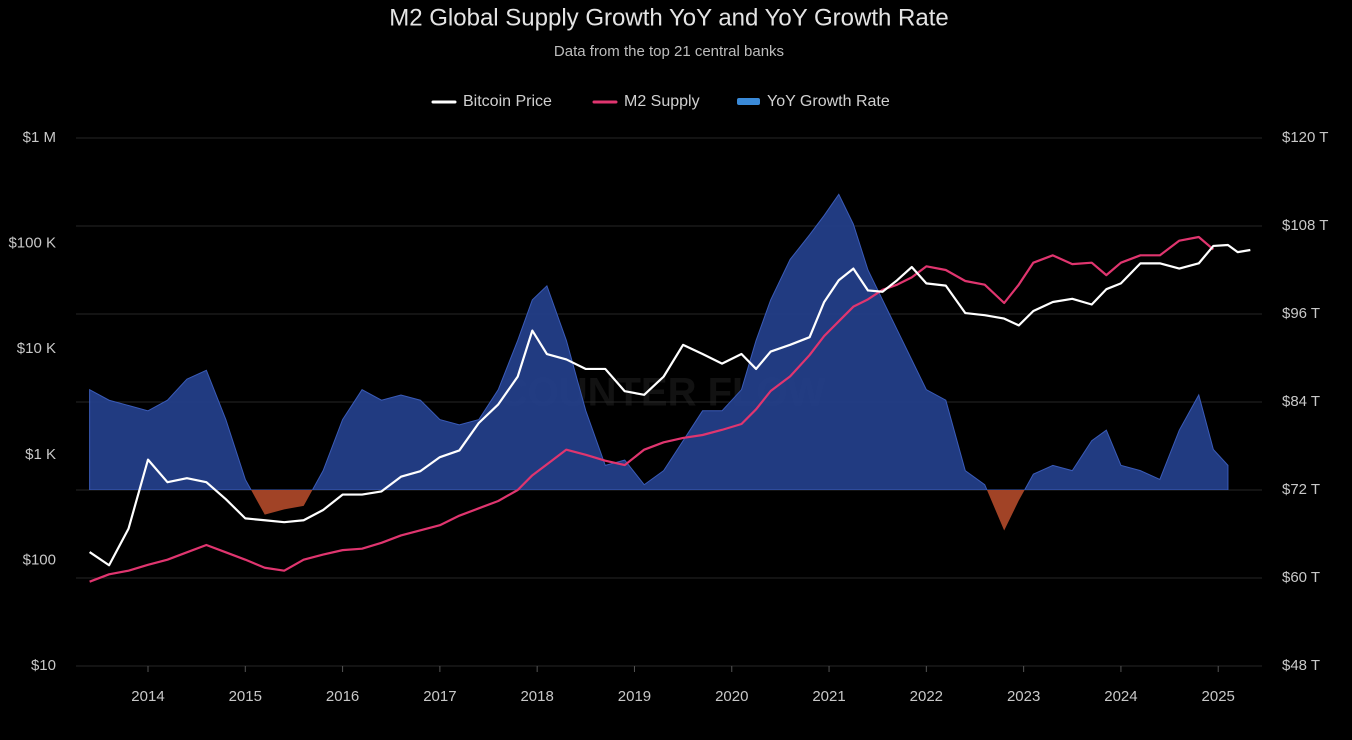 The height and width of the screenshot is (740, 1352). I want to click on x-tick-label: 2022, so click(926, 696).